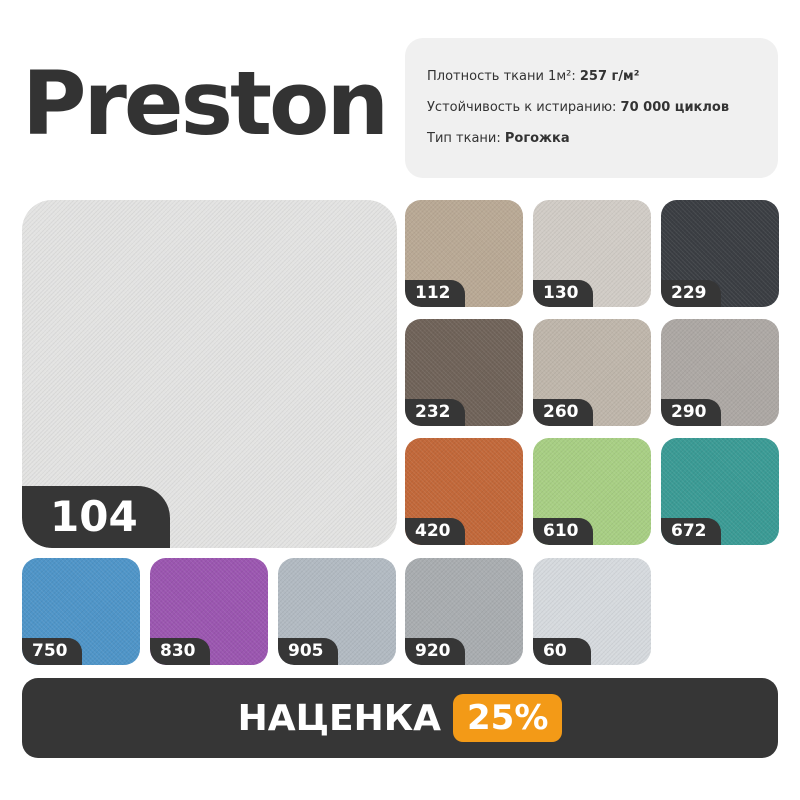 The width and height of the screenshot is (800, 800). I want to click on swatch-830: 830, so click(209, 611).